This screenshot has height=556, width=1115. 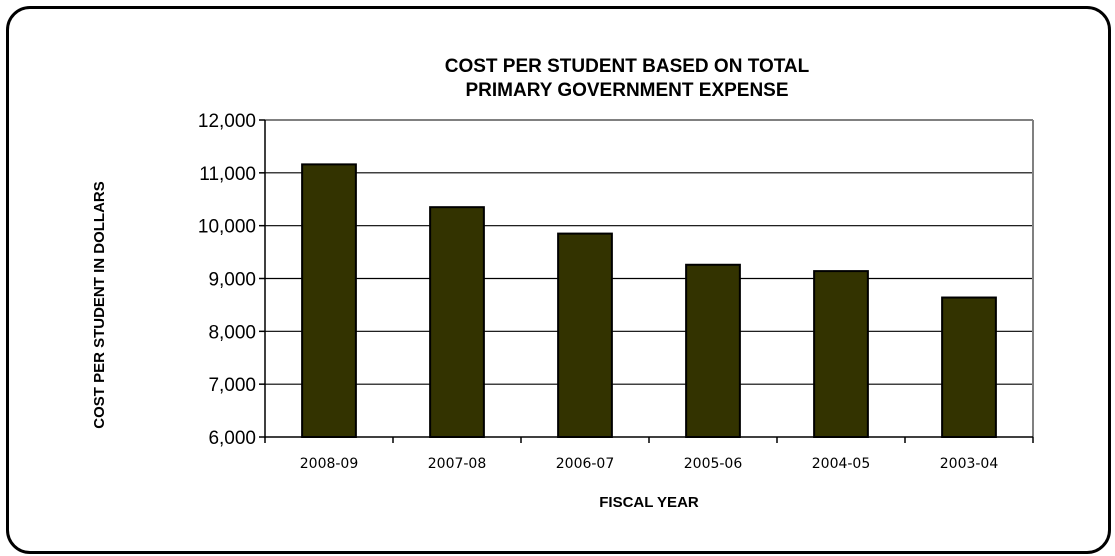 I want to click on x-axis-label: FISCAL YEAR, so click(x=649, y=502).